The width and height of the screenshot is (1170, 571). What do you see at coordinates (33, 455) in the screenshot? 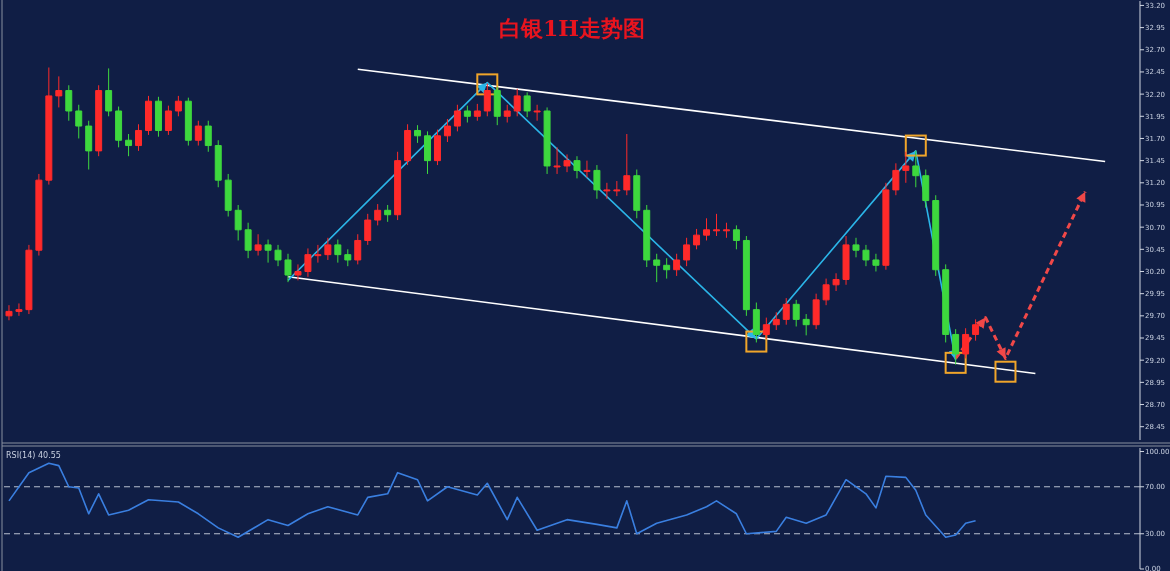
I see `annotation: RSI(14) 40.55` at bounding box center [33, 455].